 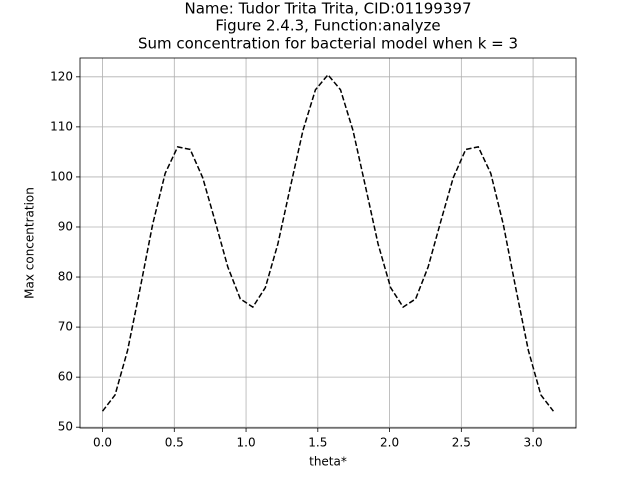 What do you see at coordinates (533, 443) in the screenshot?
I see `x-tick-label: 3.0` at bounding box center [533, 443].